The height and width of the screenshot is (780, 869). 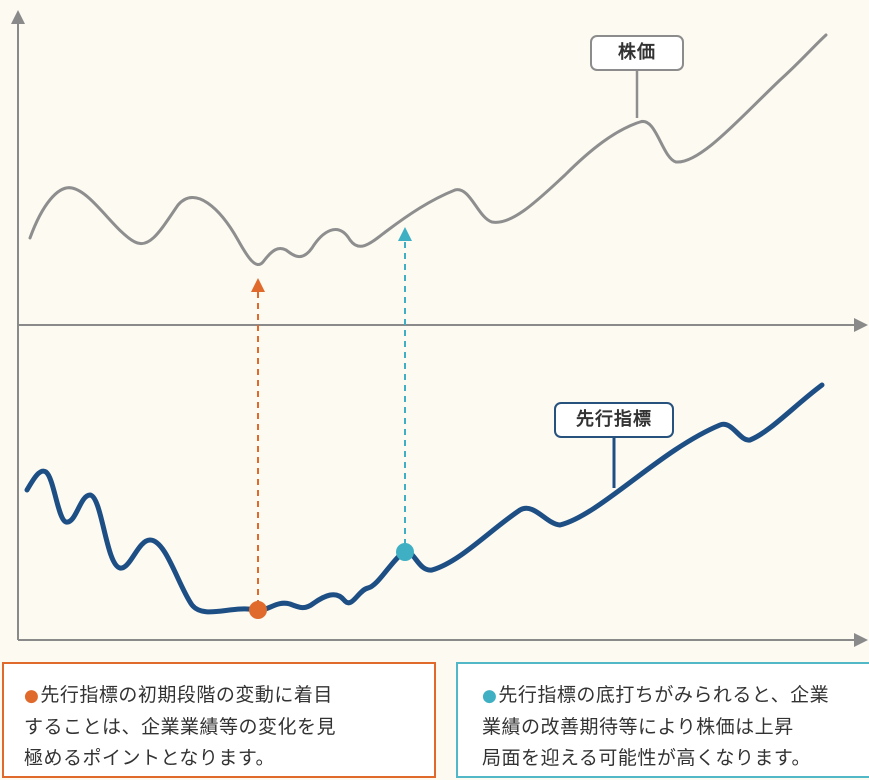 I want to click on teal-arrow-icon, so click(x=405, y=234).